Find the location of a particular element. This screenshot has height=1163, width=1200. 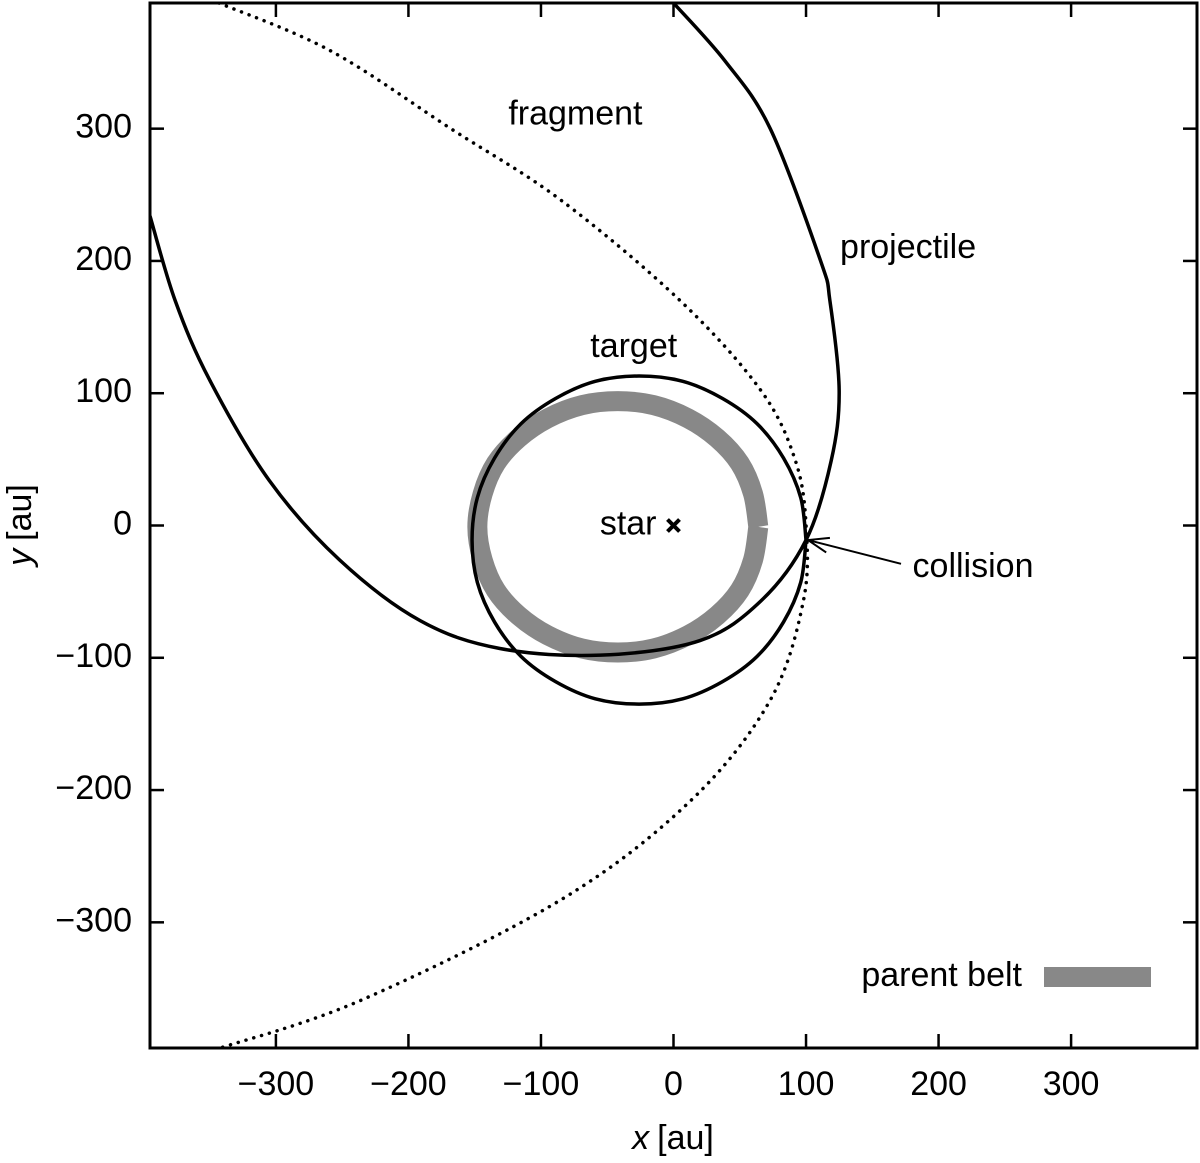

x-tick-label: −300 is located at coordinates (276, 1084).